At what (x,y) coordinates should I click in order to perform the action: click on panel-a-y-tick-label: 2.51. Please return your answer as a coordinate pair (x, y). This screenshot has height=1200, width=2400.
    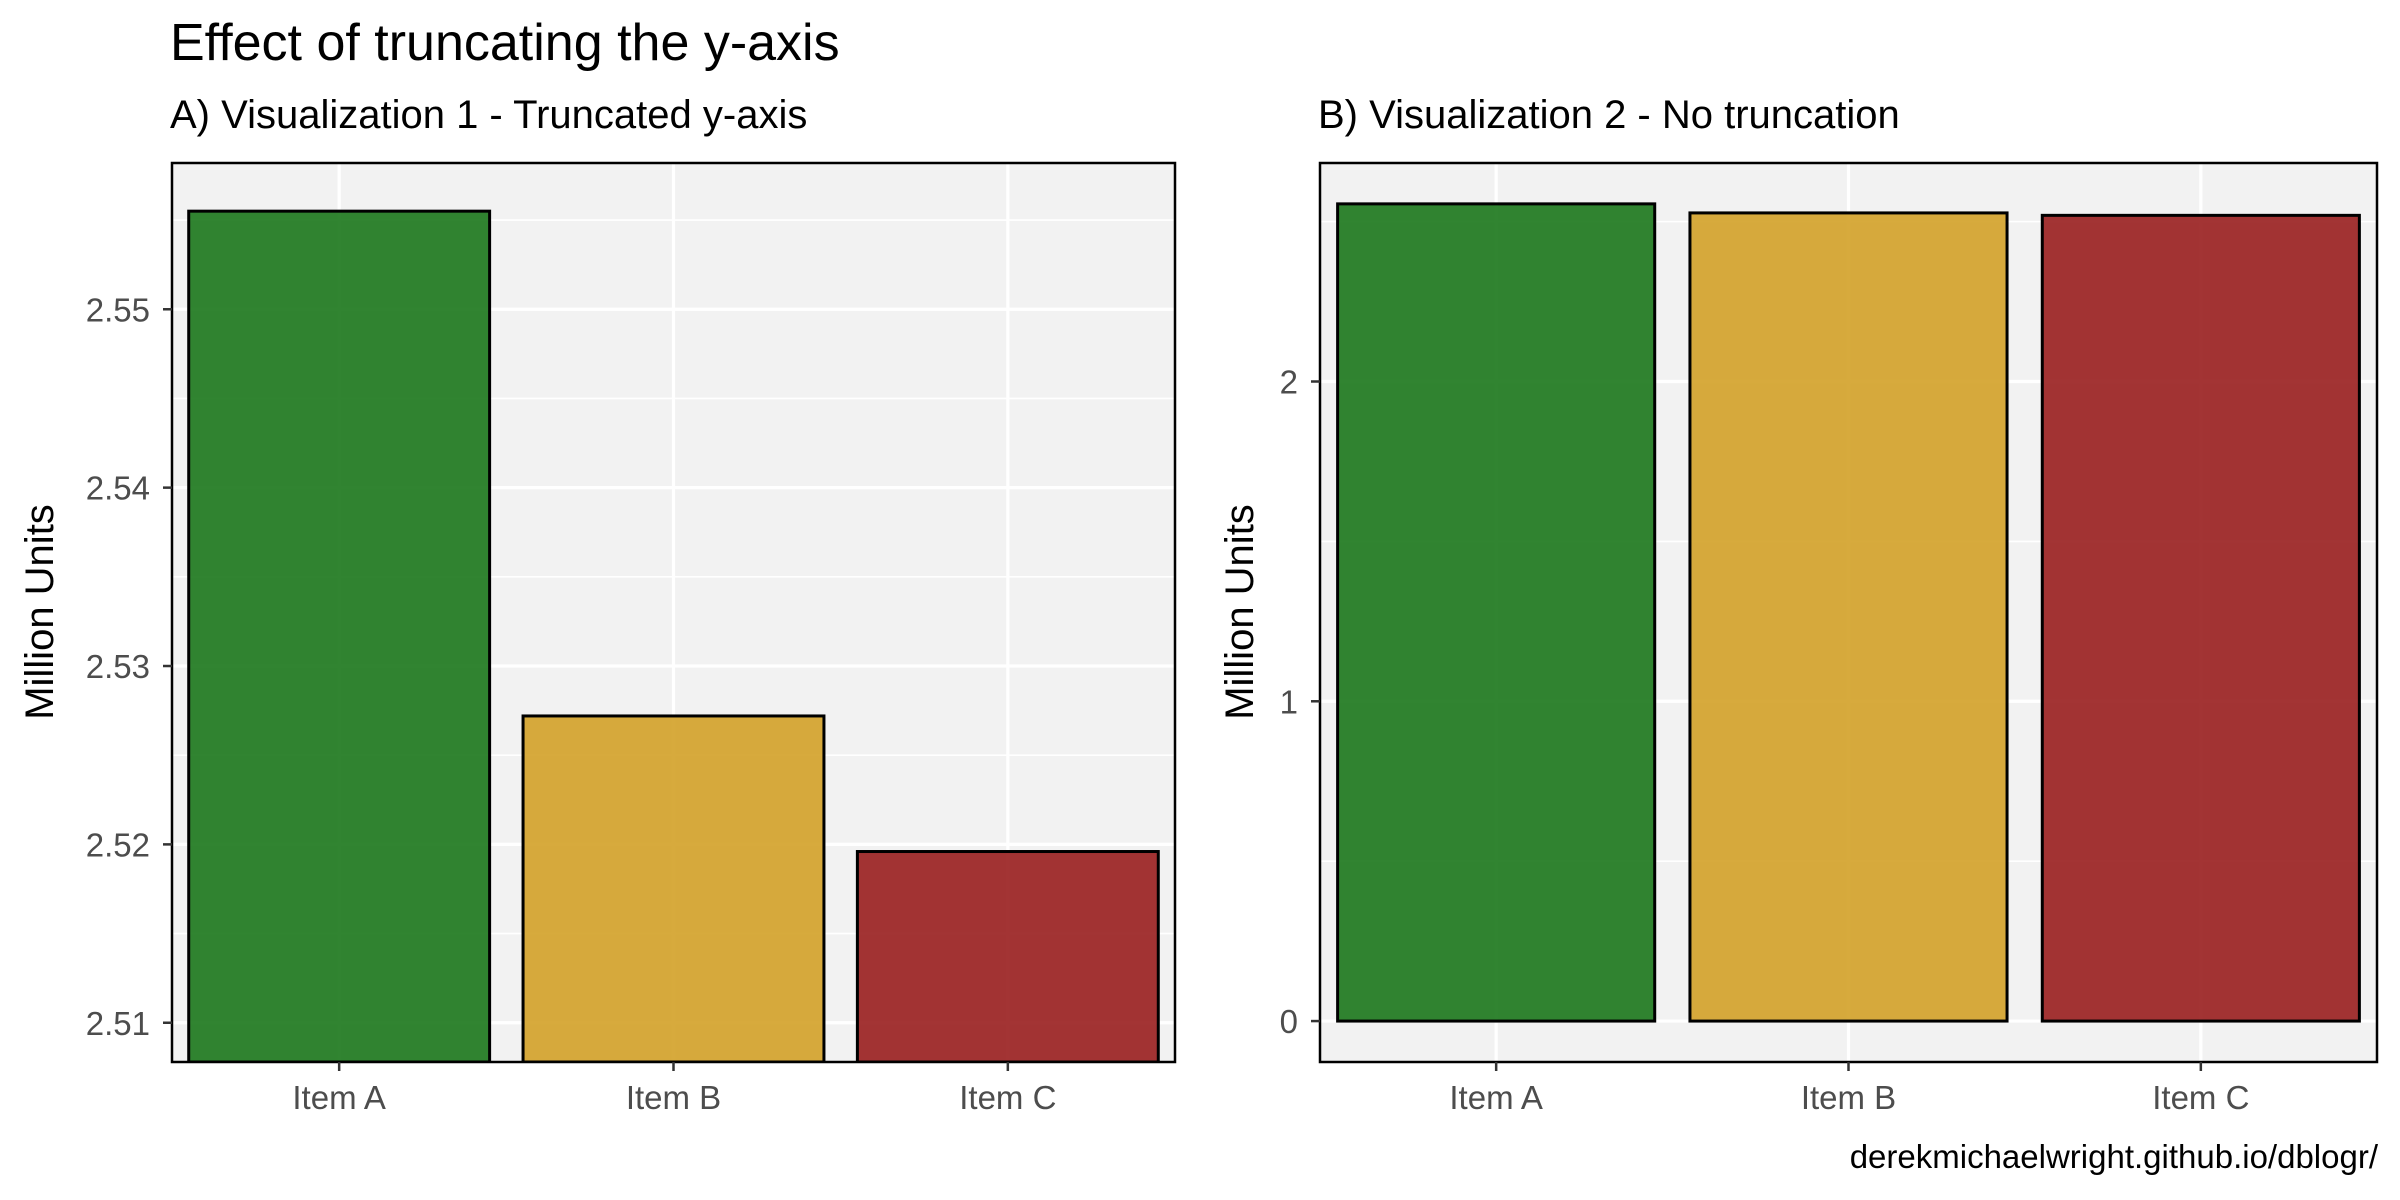
    Looking at the image, I should click on (118, 1023).